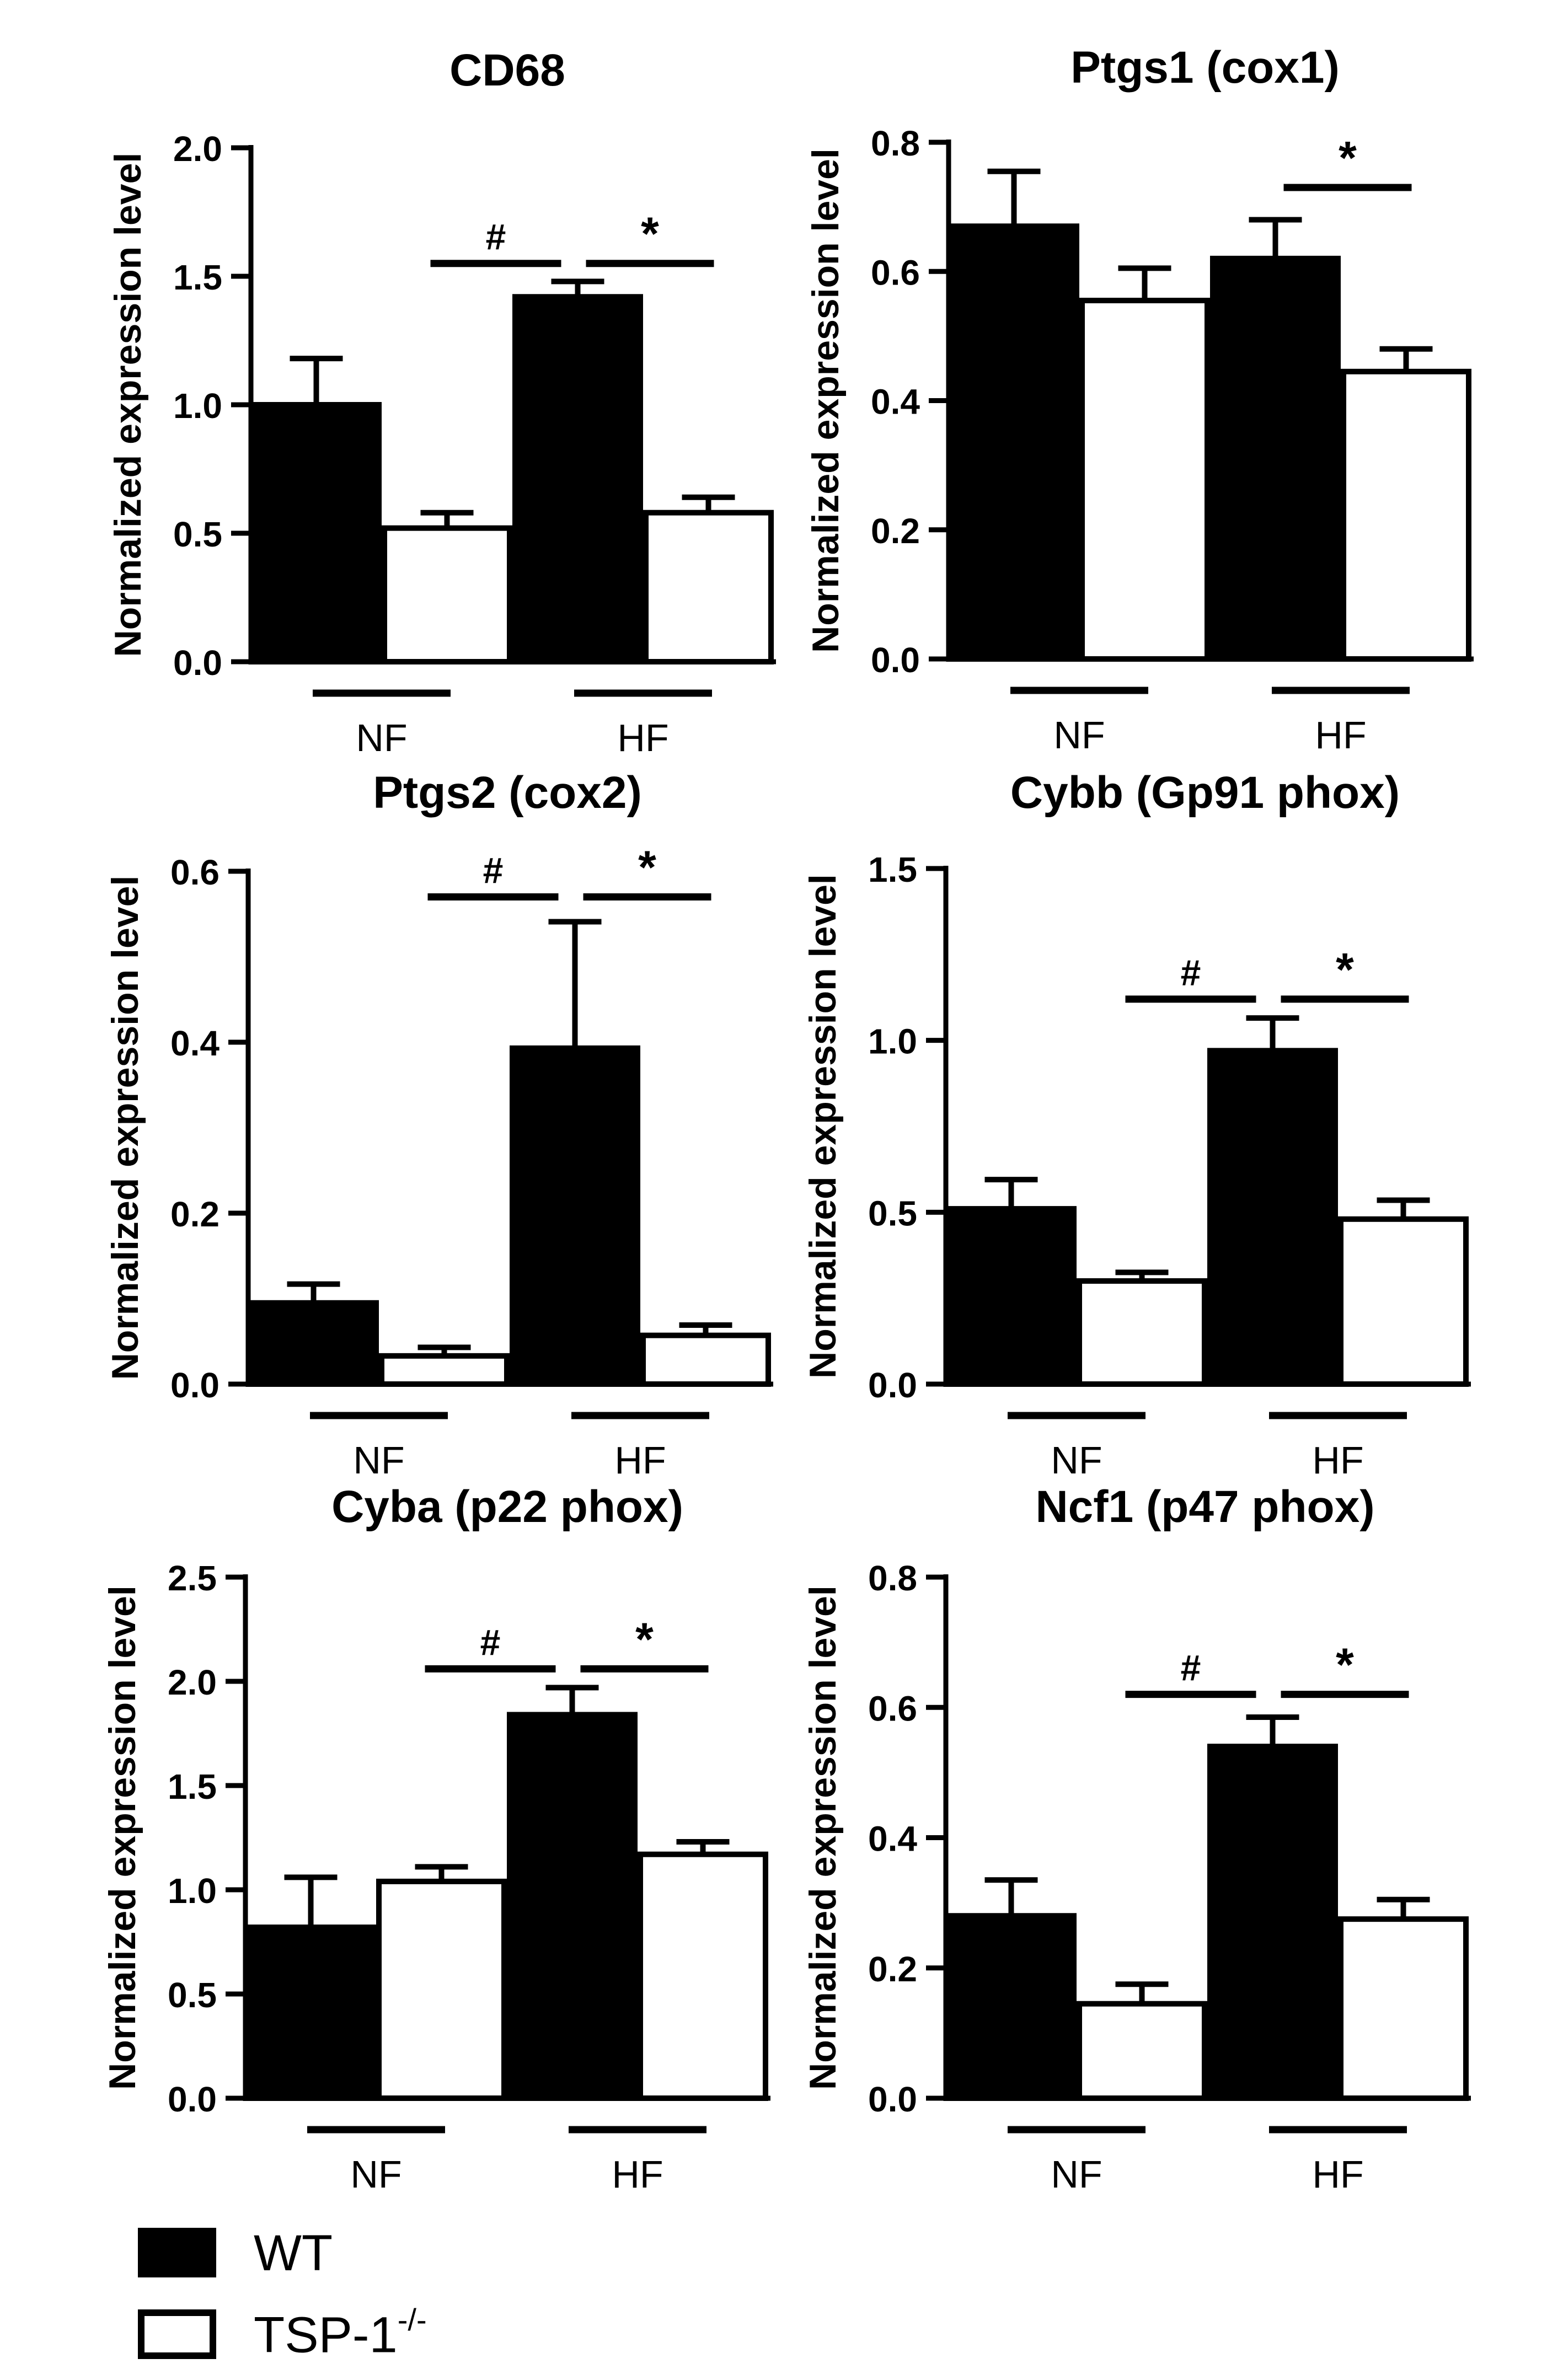 This screenshot has height=2380, width=1547. Describe the element at coordinates (192, 1578) in the screenshot. I see `y-tick-label: 2.5` at that location.